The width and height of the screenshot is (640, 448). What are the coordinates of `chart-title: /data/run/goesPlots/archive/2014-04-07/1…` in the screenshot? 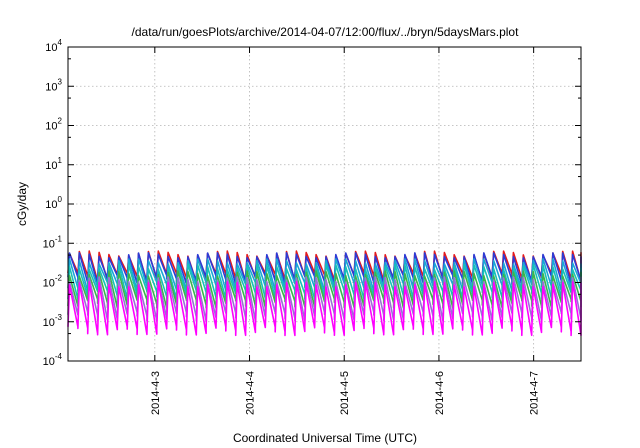 It's located at (326, 32).